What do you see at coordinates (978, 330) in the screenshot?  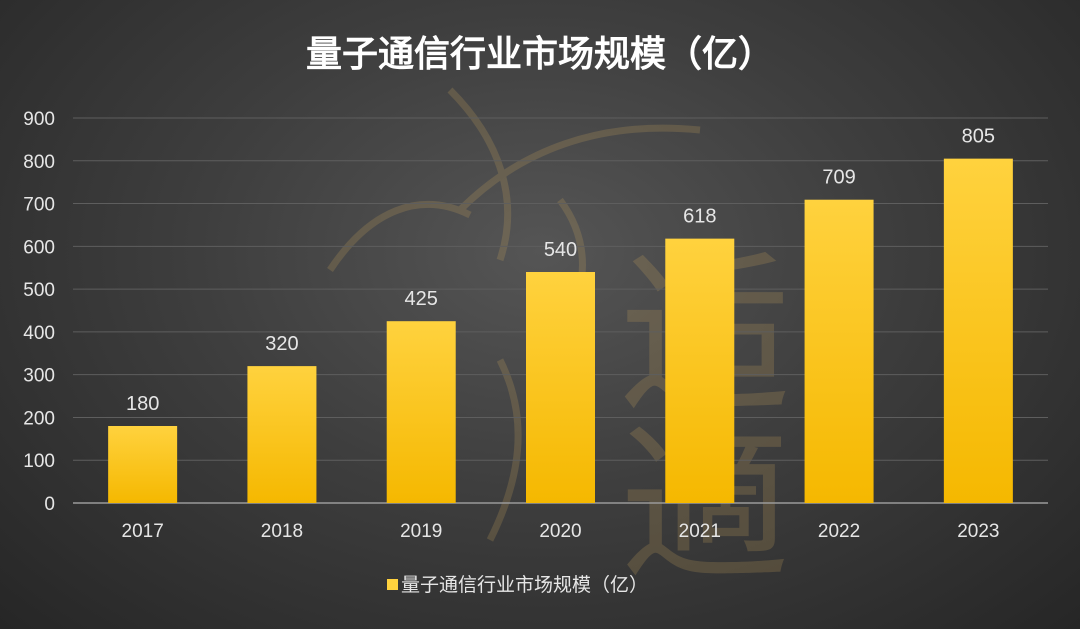 I see `bar-2023` at bounding box center [978, 330].